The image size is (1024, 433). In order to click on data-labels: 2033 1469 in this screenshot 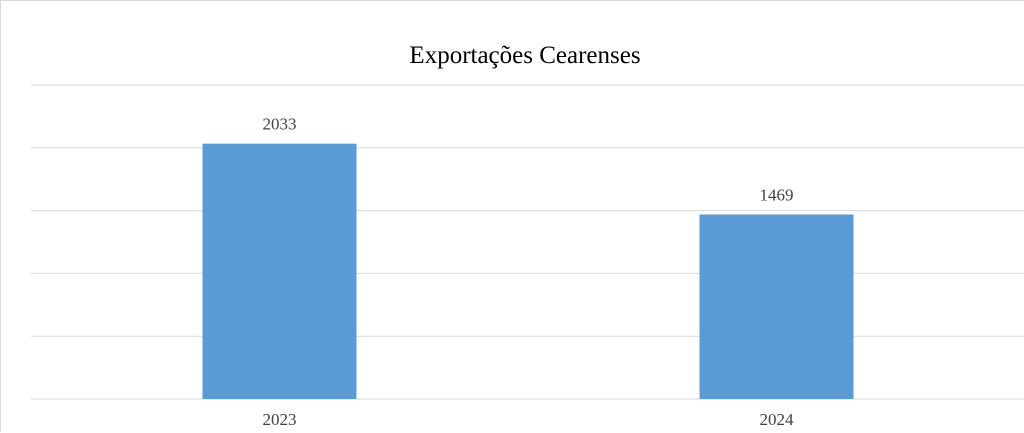, I will do `click(528, 160)`.